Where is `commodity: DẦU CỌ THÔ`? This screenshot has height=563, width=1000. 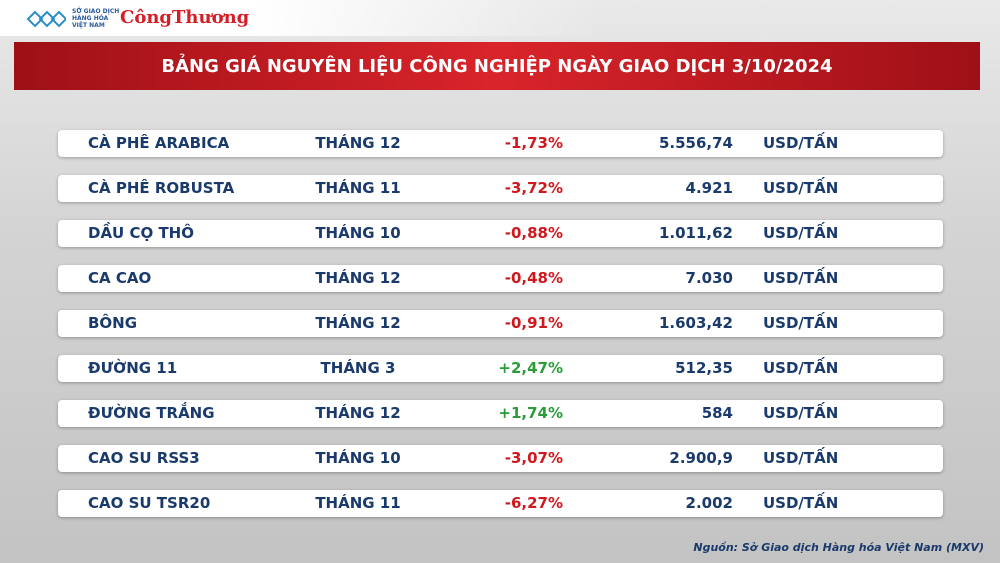
commodity: DẦU CỌ THÔ is located at coordinates (141, 233).